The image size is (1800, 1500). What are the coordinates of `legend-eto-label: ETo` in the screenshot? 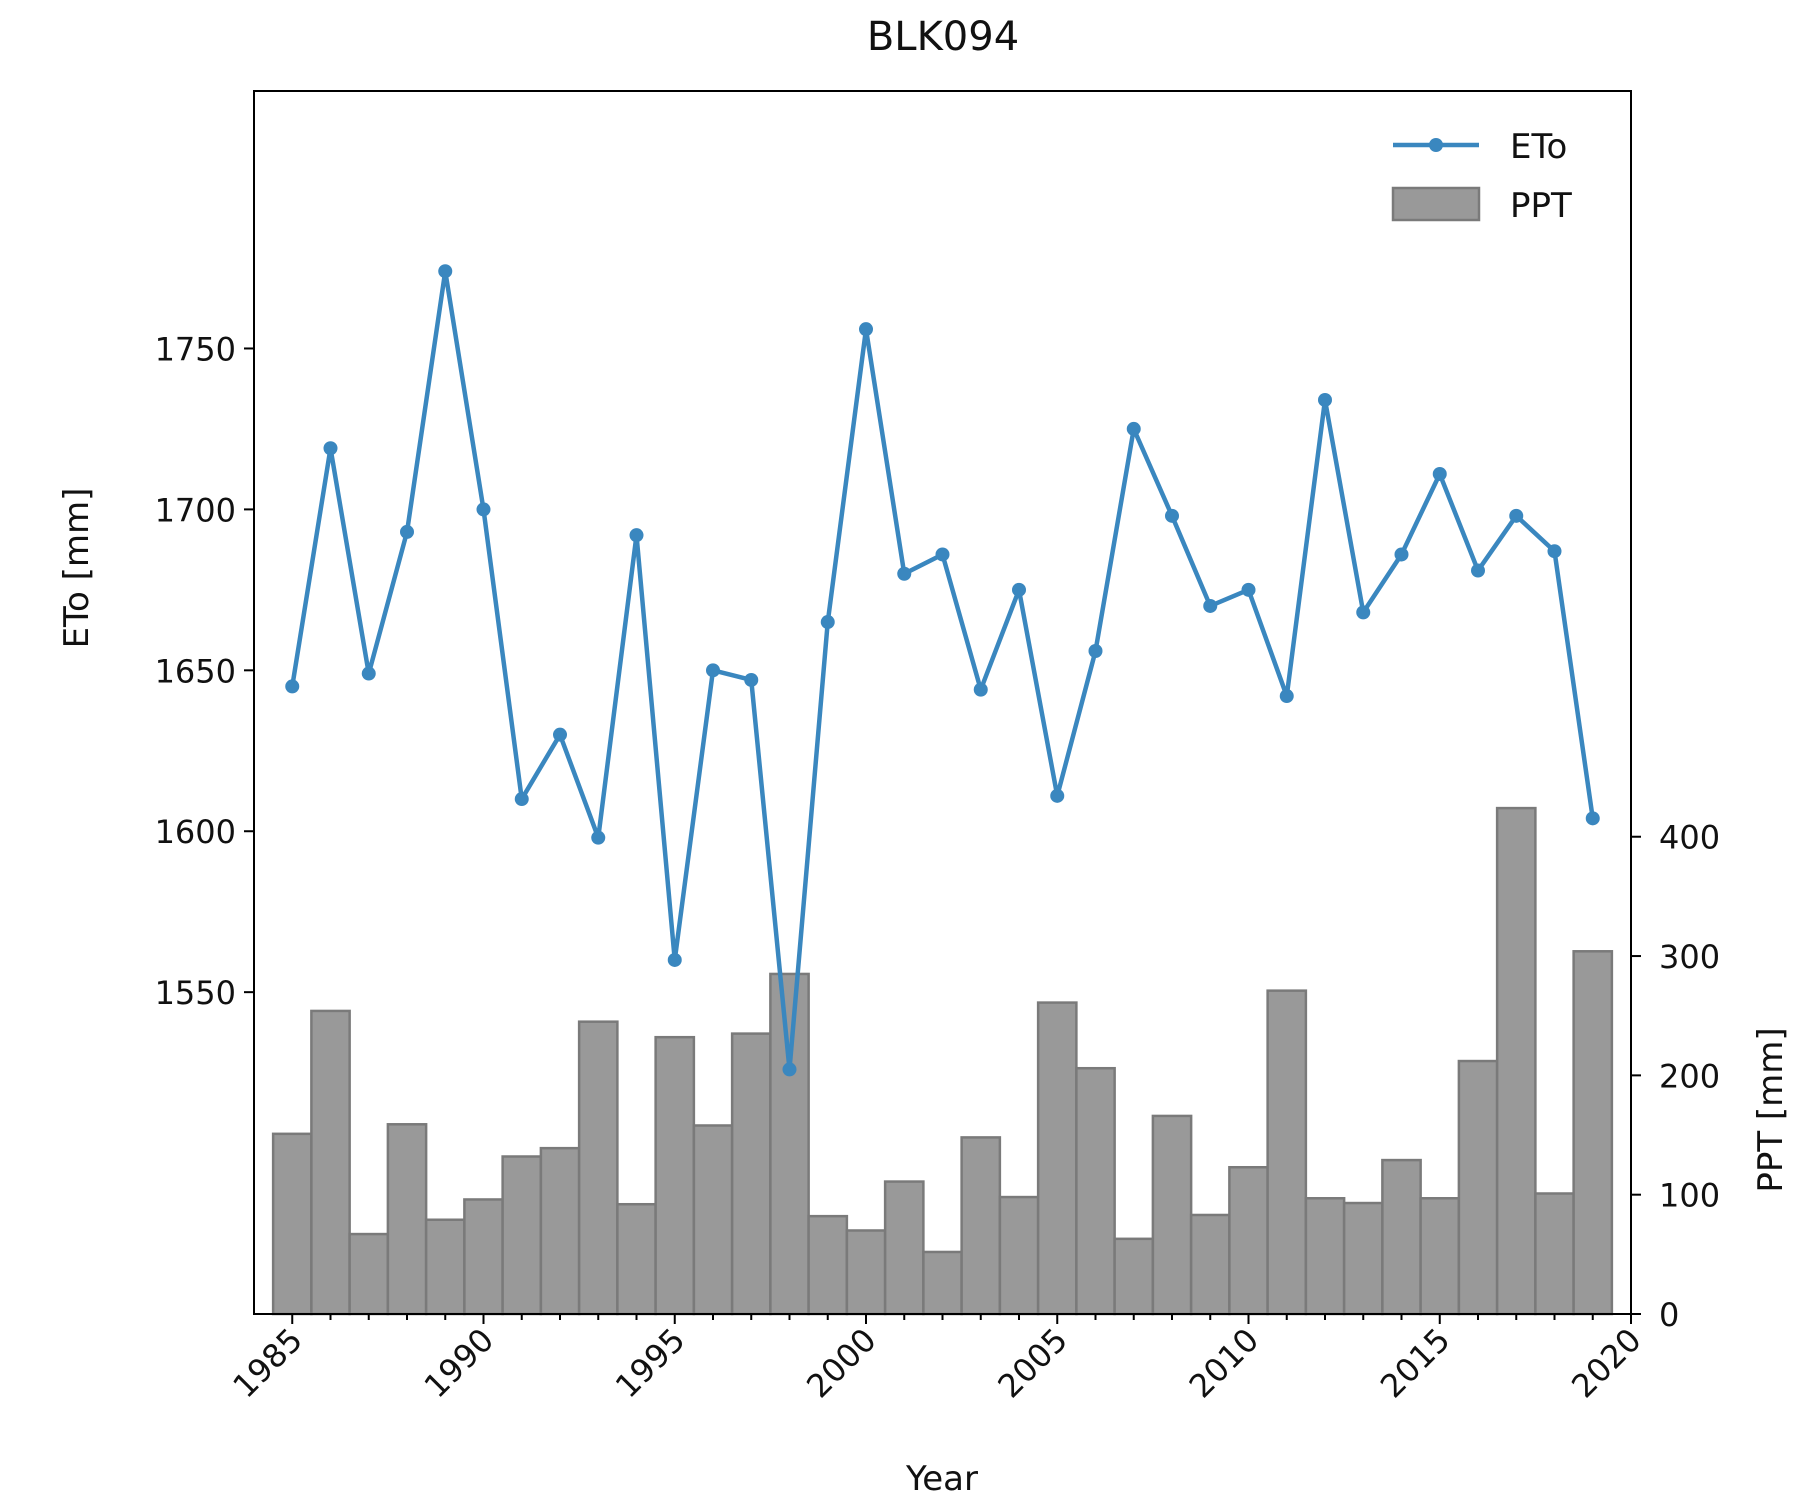 It's located at (1538, 147).